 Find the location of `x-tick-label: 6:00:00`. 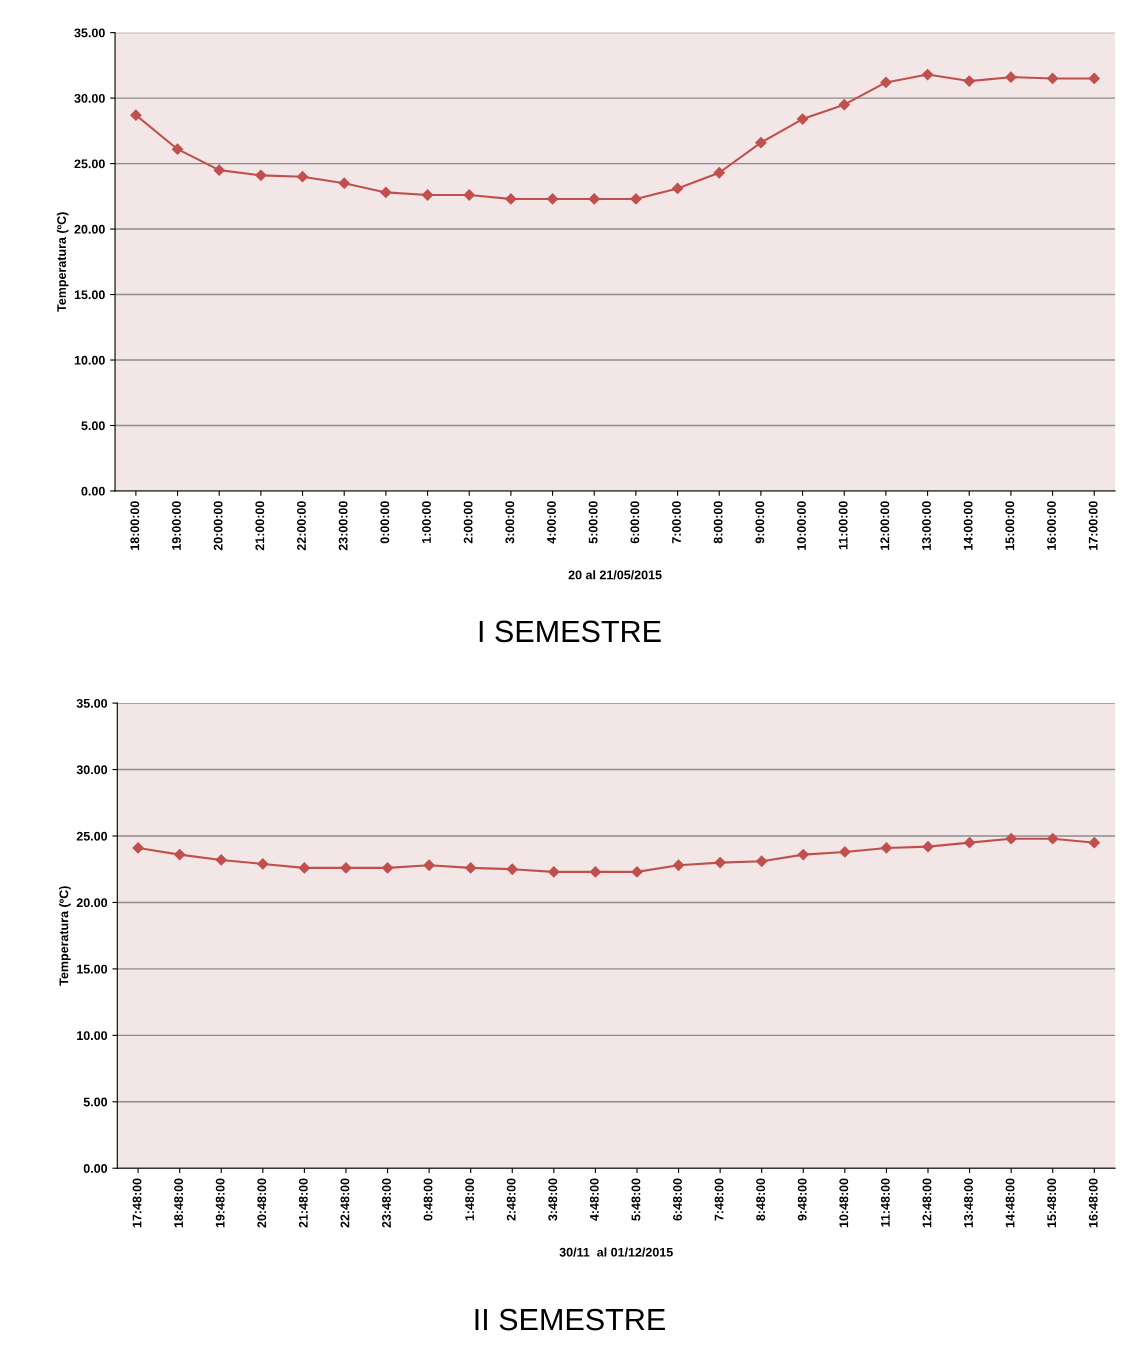

x-tick-label: 6:00:00 is located at coordinates (635, 522).